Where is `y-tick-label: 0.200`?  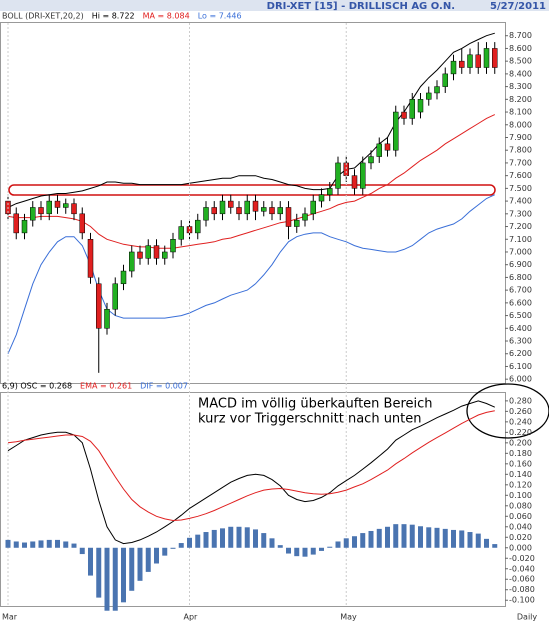
y-tick-label: 0.200 is located at coordinates (520, 442).